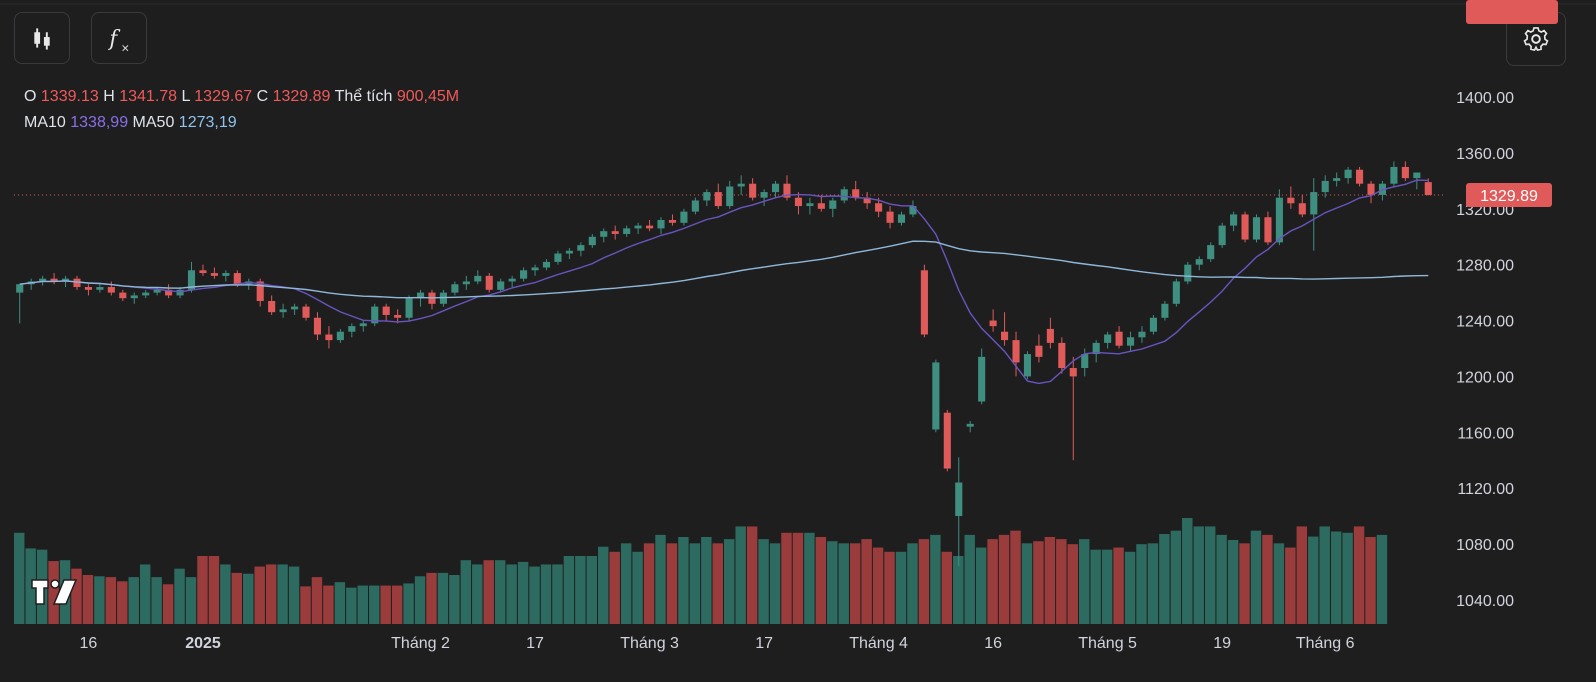 This screenshot has width=1596, height=682. Describe the element at coordinates (89, 643) in the screenshot. I see `x-tick-label: 16` at that location.